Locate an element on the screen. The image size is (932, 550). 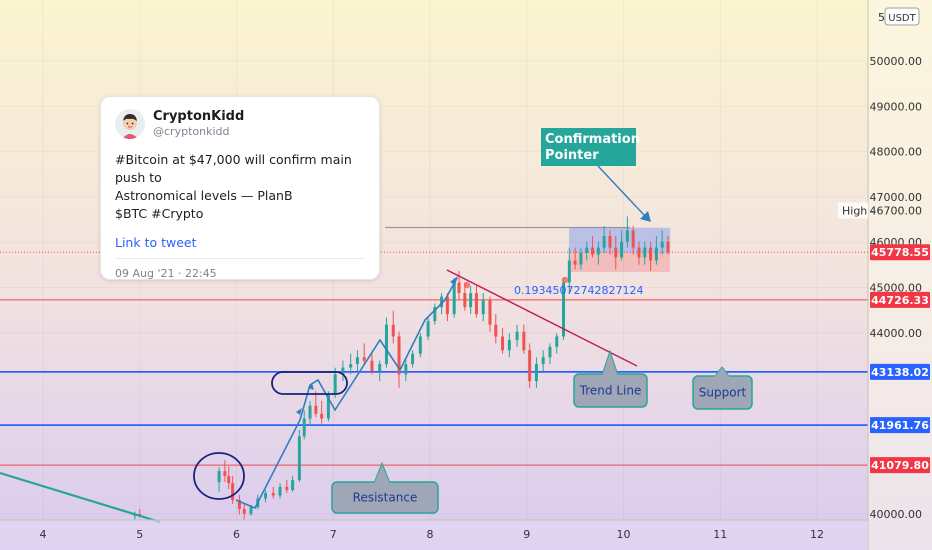
x-tick-label: 6 is located at coordinates (236, 534).